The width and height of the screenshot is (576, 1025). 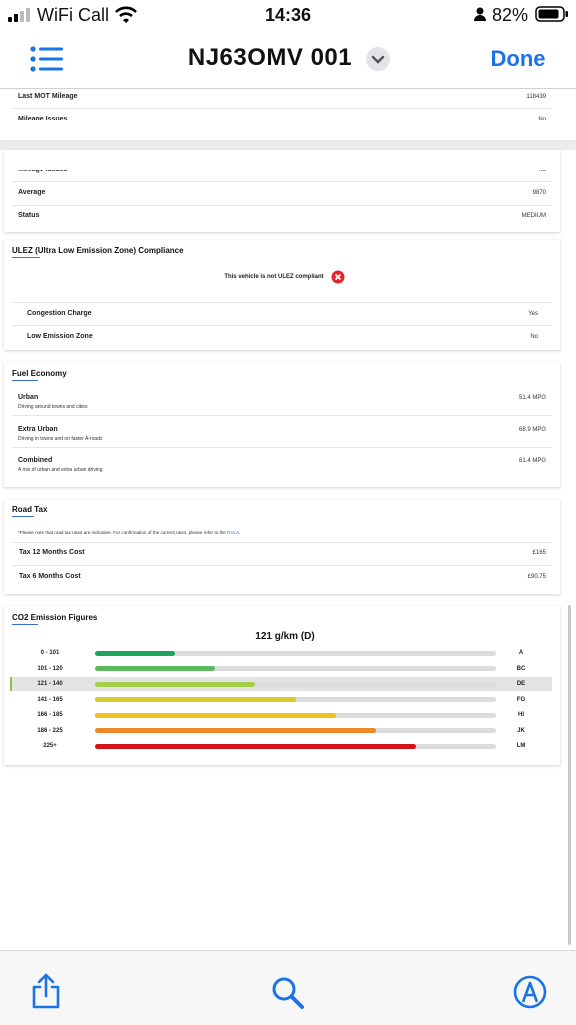 What do you see at coordinates (282, 114) in the screenshot?
I see `mot-card: Last MOT Mileage 118439 Mileage Issues No` at bounding box center [282, 114].